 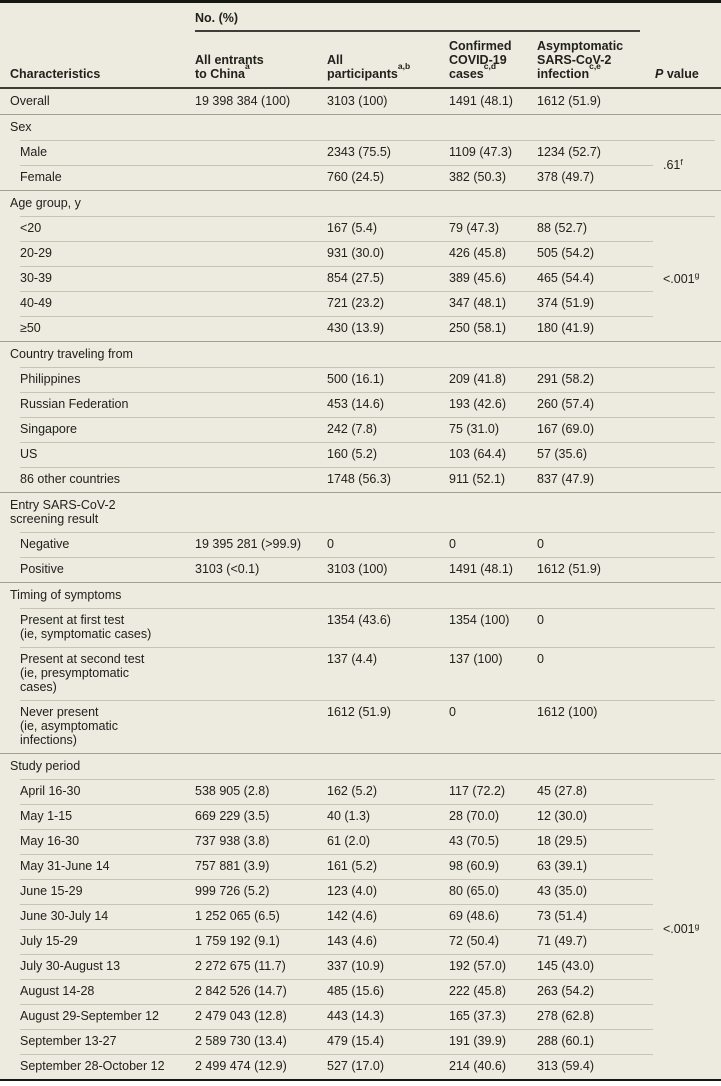 I want to click on cell: 347 (48.1), so click(x=477, y=303).